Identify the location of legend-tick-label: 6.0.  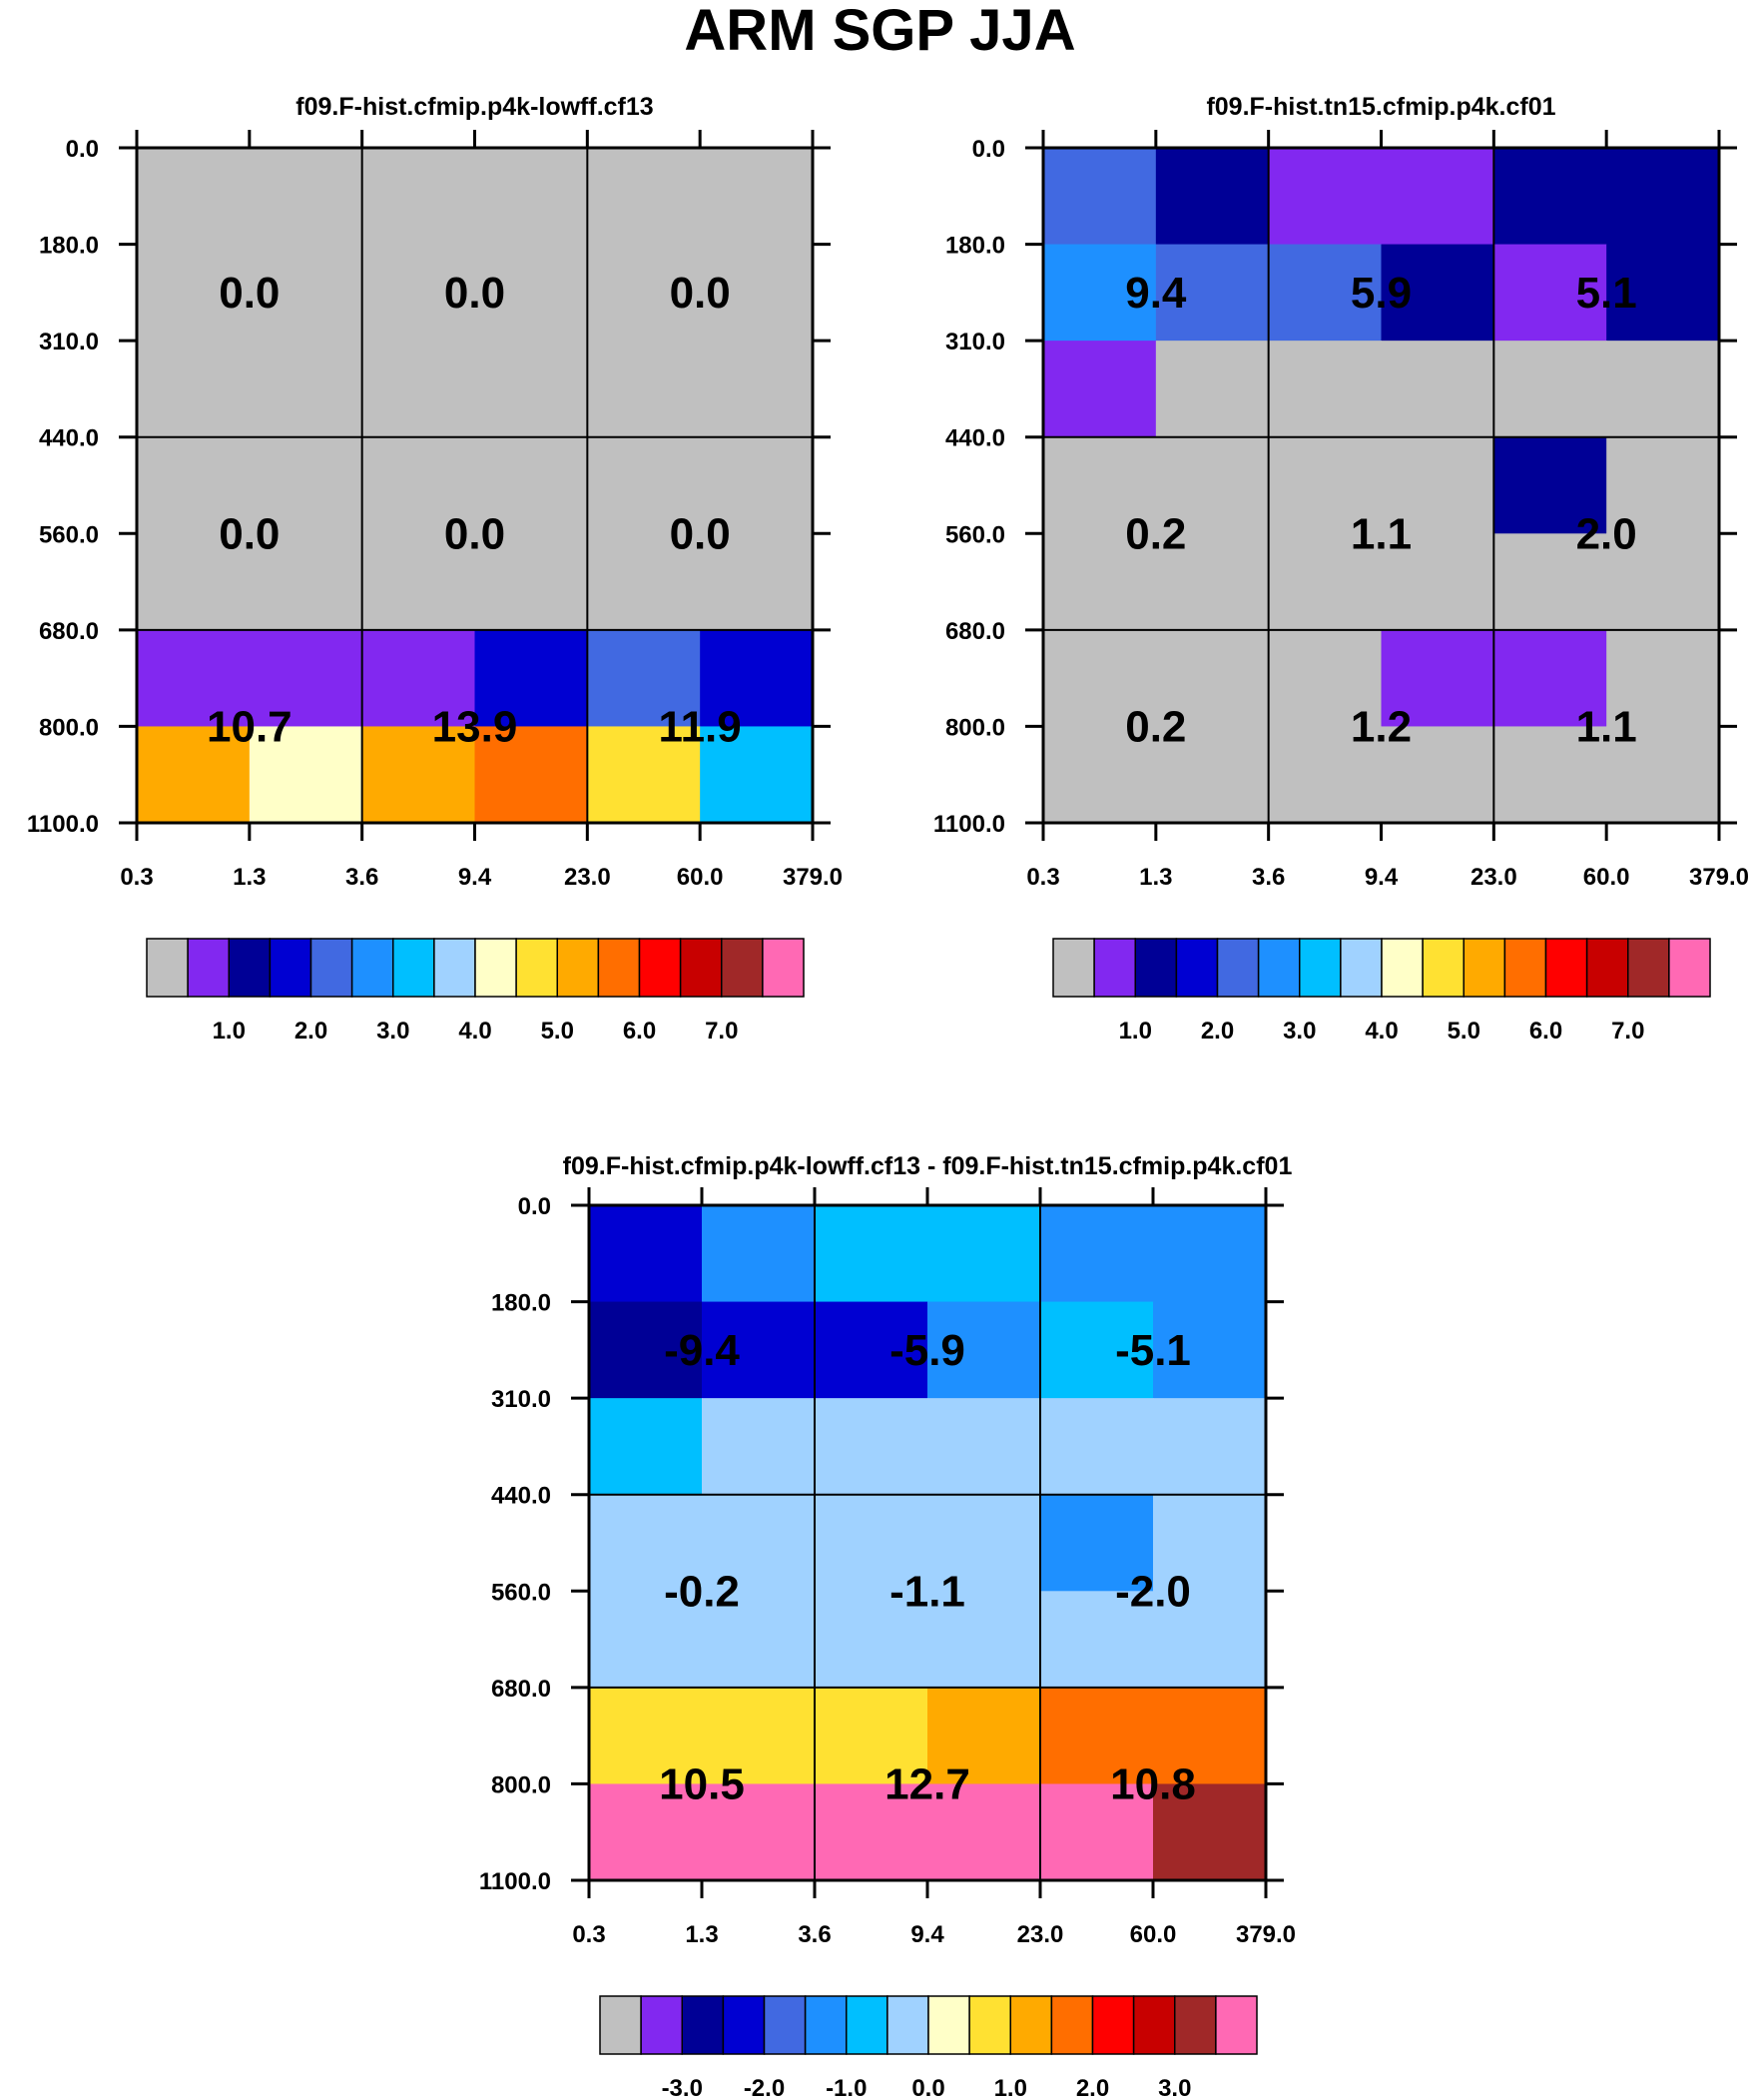
(639, 1031).